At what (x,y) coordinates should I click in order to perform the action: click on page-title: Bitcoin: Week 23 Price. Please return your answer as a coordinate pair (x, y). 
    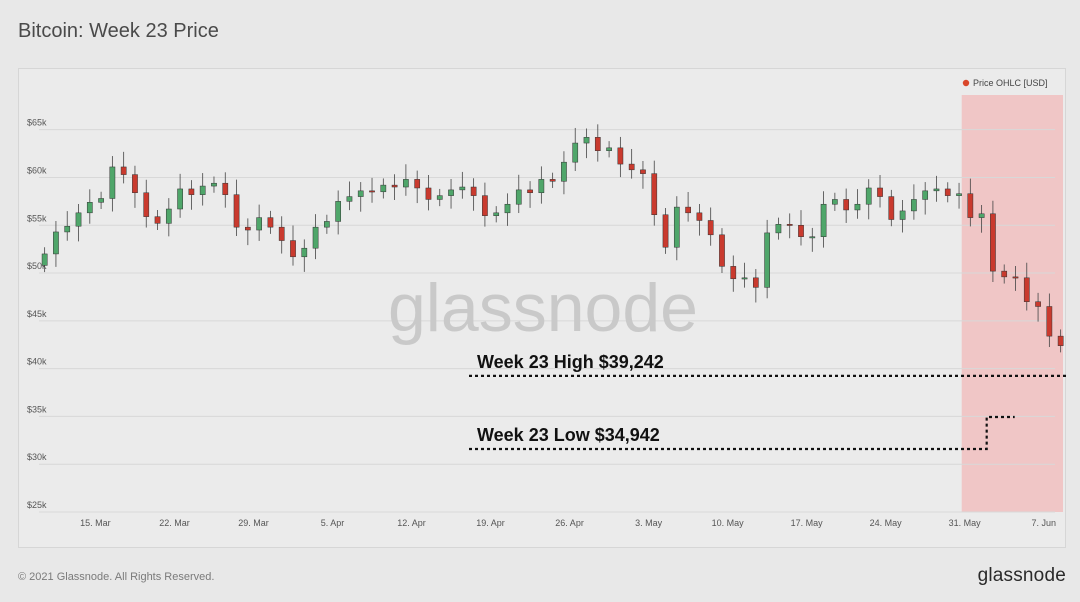
    Looking at the image, I should click on (118, 31).